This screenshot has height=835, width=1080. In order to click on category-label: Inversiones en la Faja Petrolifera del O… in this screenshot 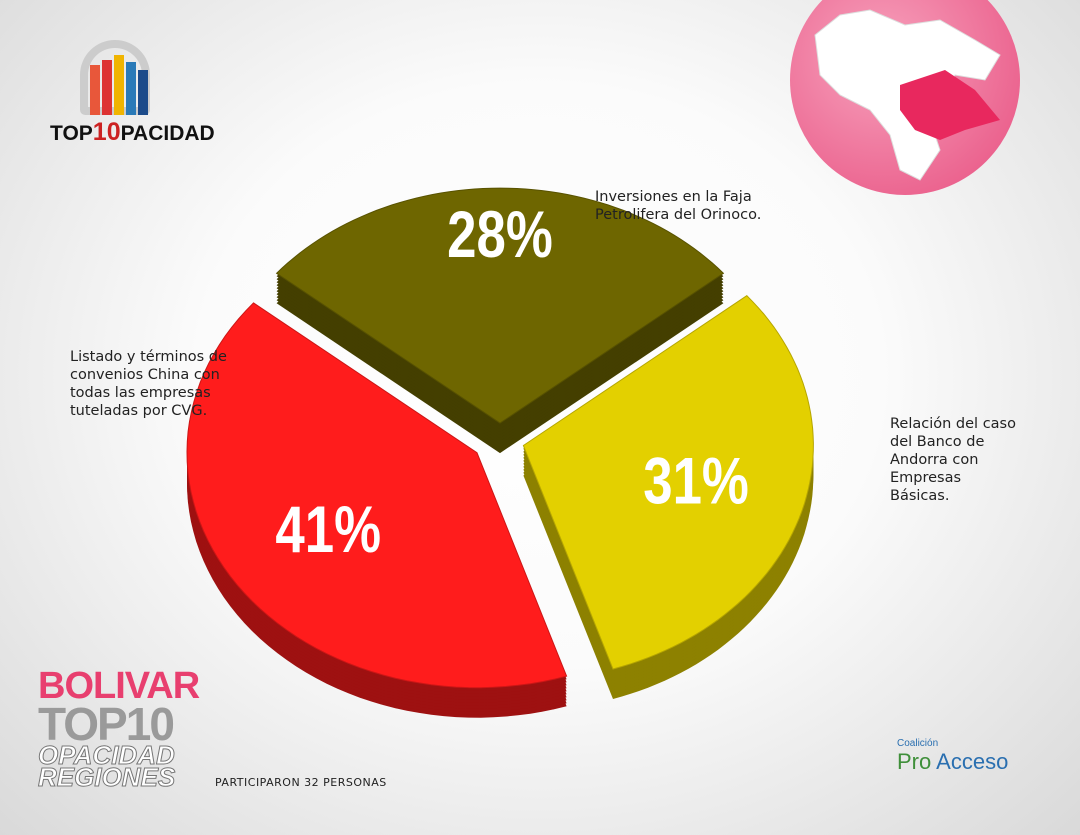, I will do `click(678, 206)`.